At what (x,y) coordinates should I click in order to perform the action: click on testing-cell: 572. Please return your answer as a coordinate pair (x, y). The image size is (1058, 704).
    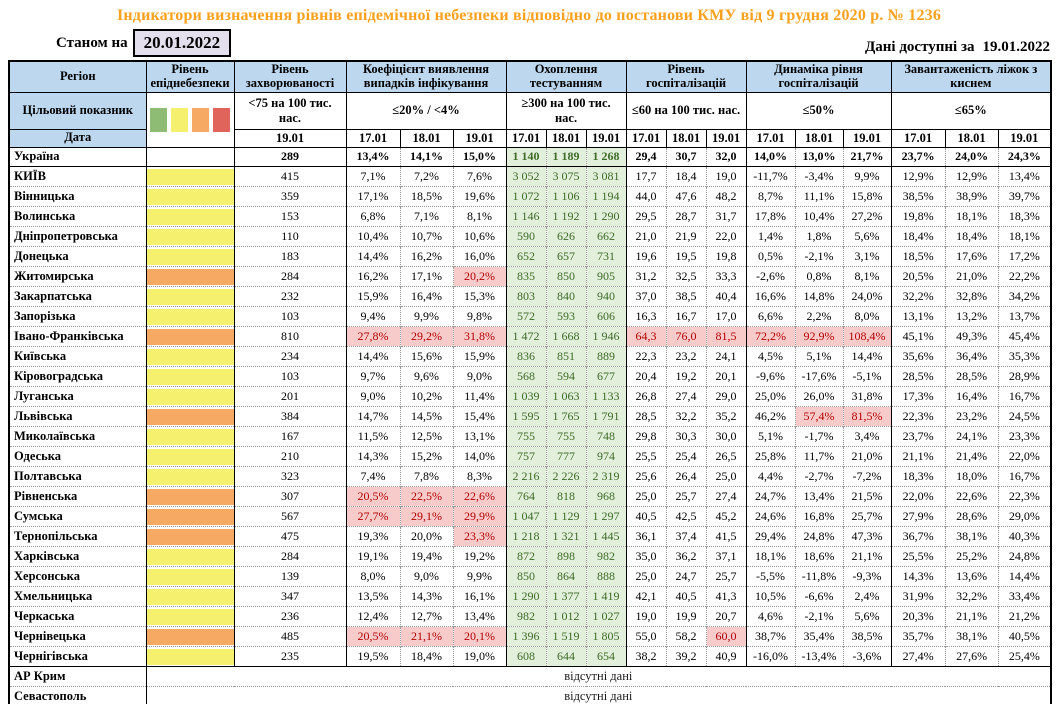
    Looking at the image, I should click on (526, 316).